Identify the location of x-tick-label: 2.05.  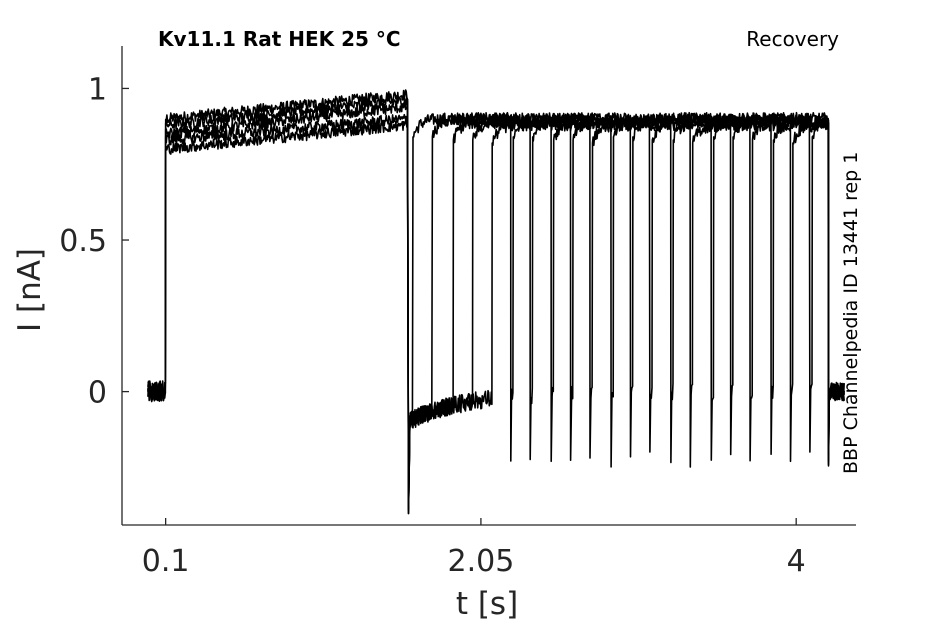
(481, 561).